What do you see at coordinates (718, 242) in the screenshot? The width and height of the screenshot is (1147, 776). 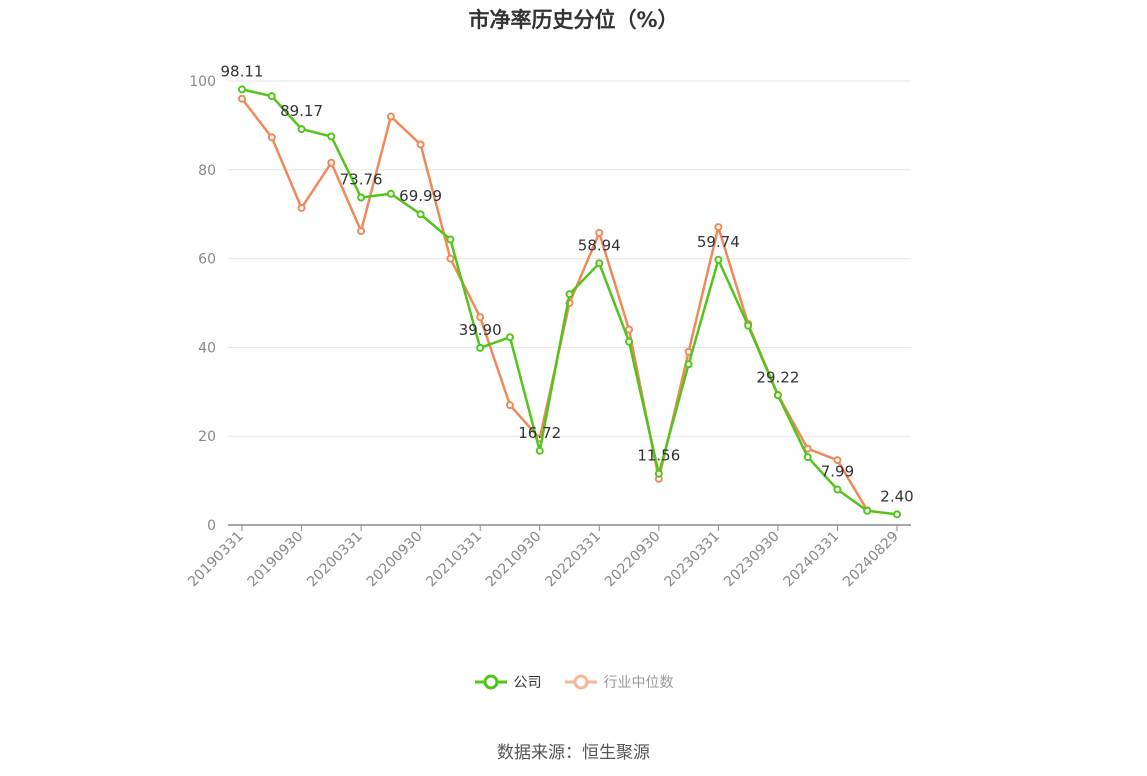 I see `data-label: 59.74` at bounding box center [718, 242].